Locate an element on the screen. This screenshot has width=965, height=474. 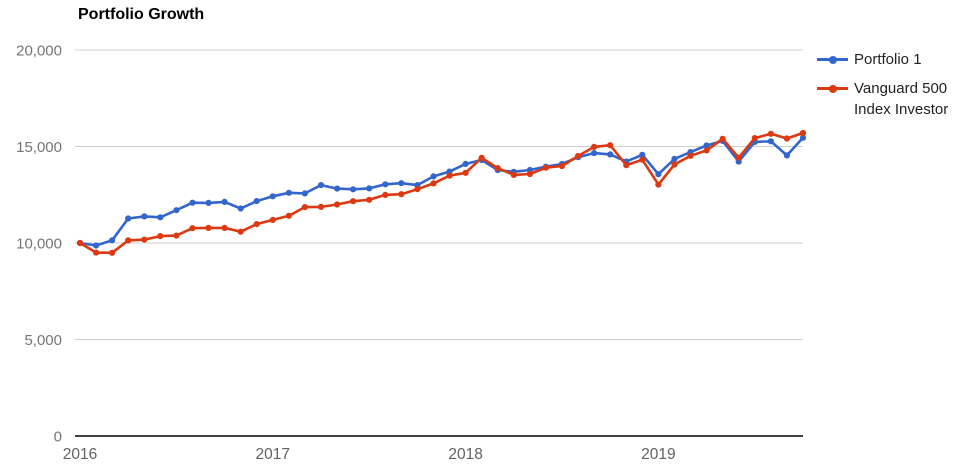
x-tick-label: 2019 is located at coordinates (658, 454).